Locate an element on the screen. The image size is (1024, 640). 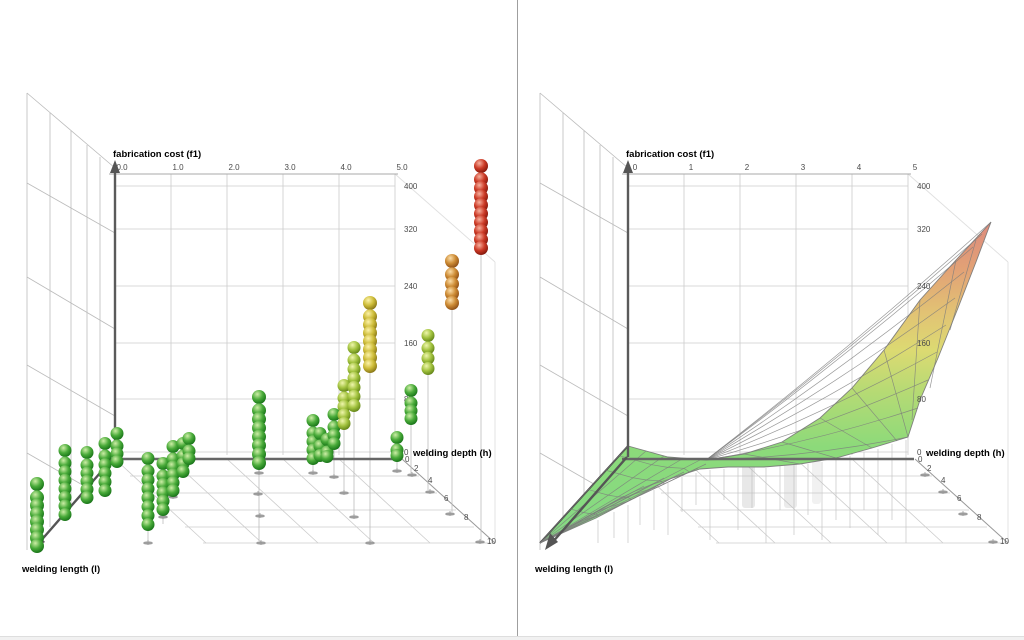
svg-text: 3 is located at coordinates (803, 167).